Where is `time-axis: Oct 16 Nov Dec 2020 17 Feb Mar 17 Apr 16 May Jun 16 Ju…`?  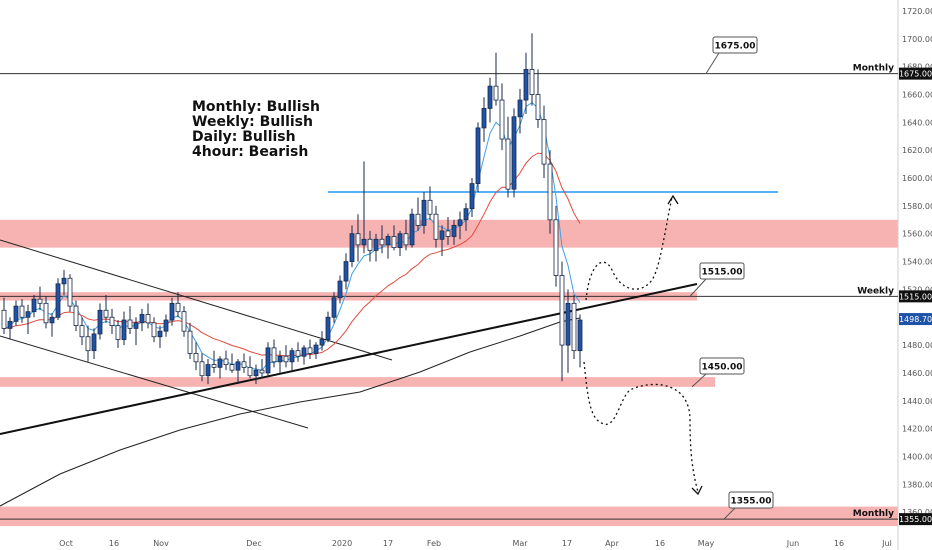
time-axis: Oct 16 Nov Dec 2020 17 Feb Mar 17 Apr 16 May Jun 16 Ju… is located at coordinates (475, 543).